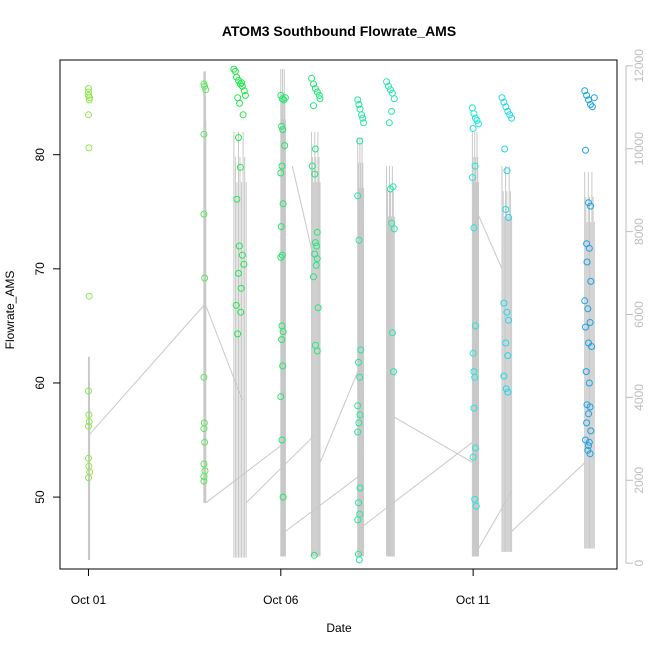 The height and width of the screenshot is (650, 650). What do you see at coordinates (40, 383) in the screenshot?
I see `y-tick-label: 60` at bounding box center [40, 383].